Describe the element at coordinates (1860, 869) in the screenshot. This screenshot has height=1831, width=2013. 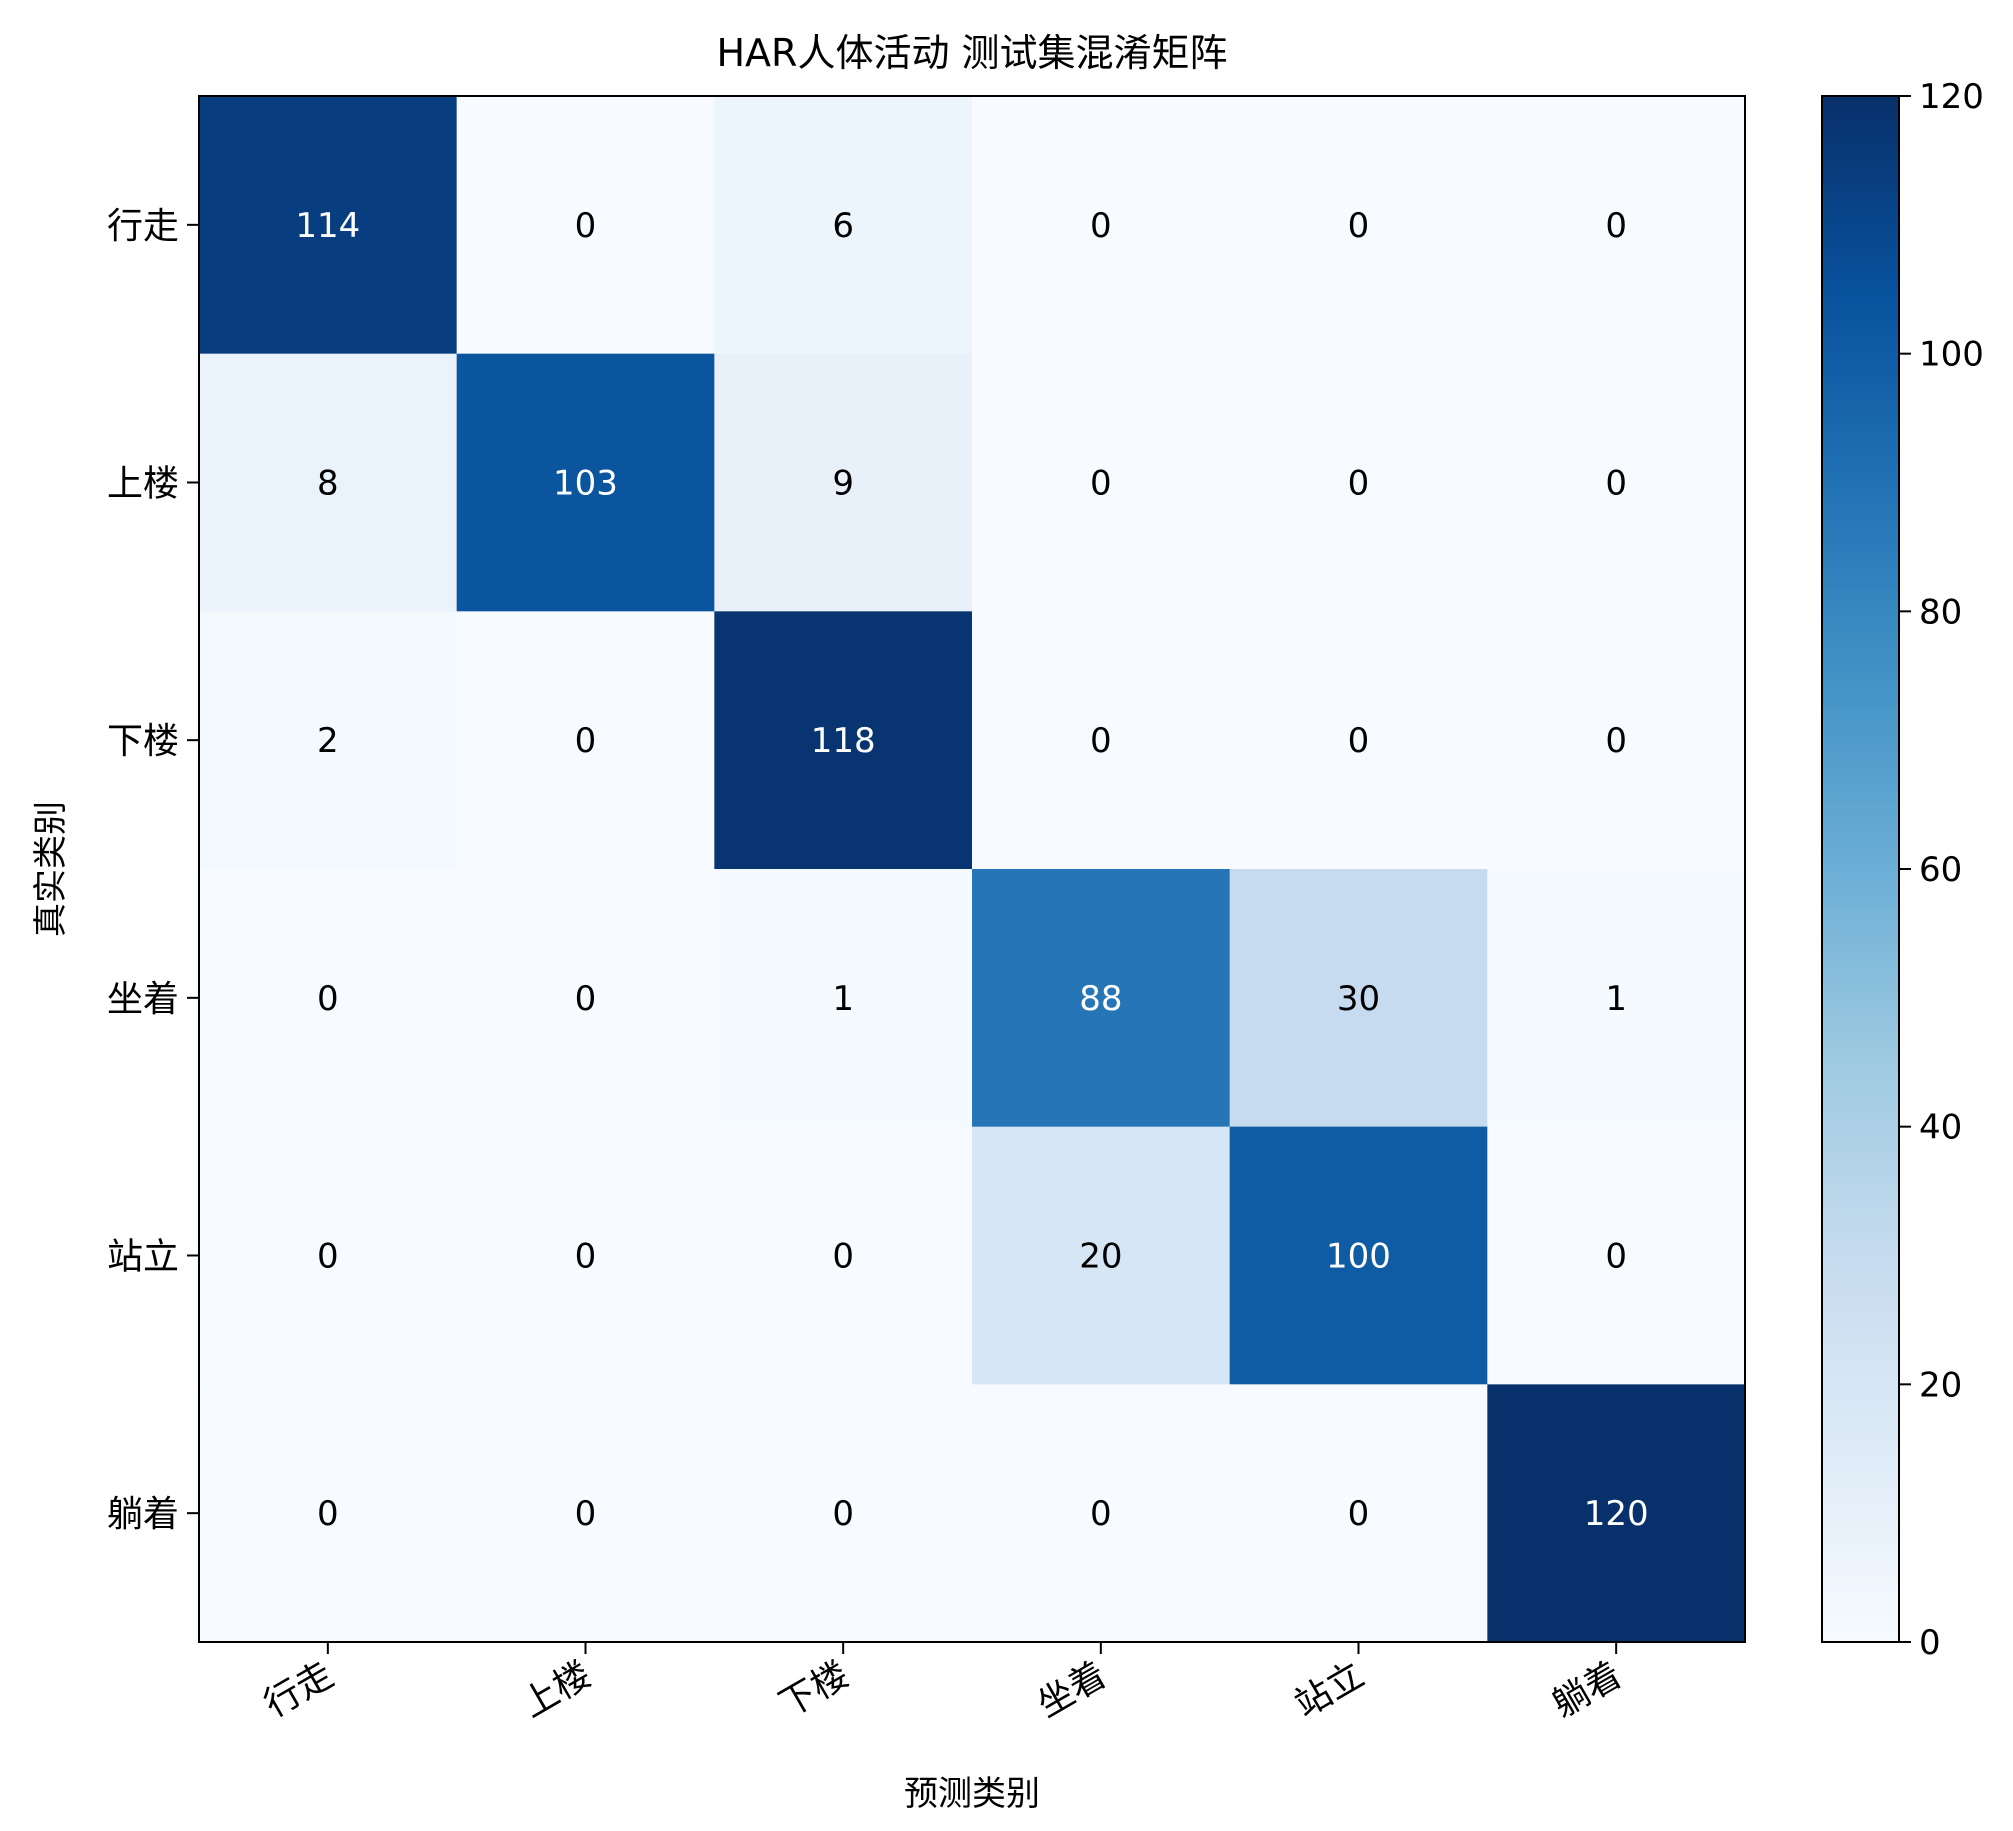
I see `colorbar` at that location.